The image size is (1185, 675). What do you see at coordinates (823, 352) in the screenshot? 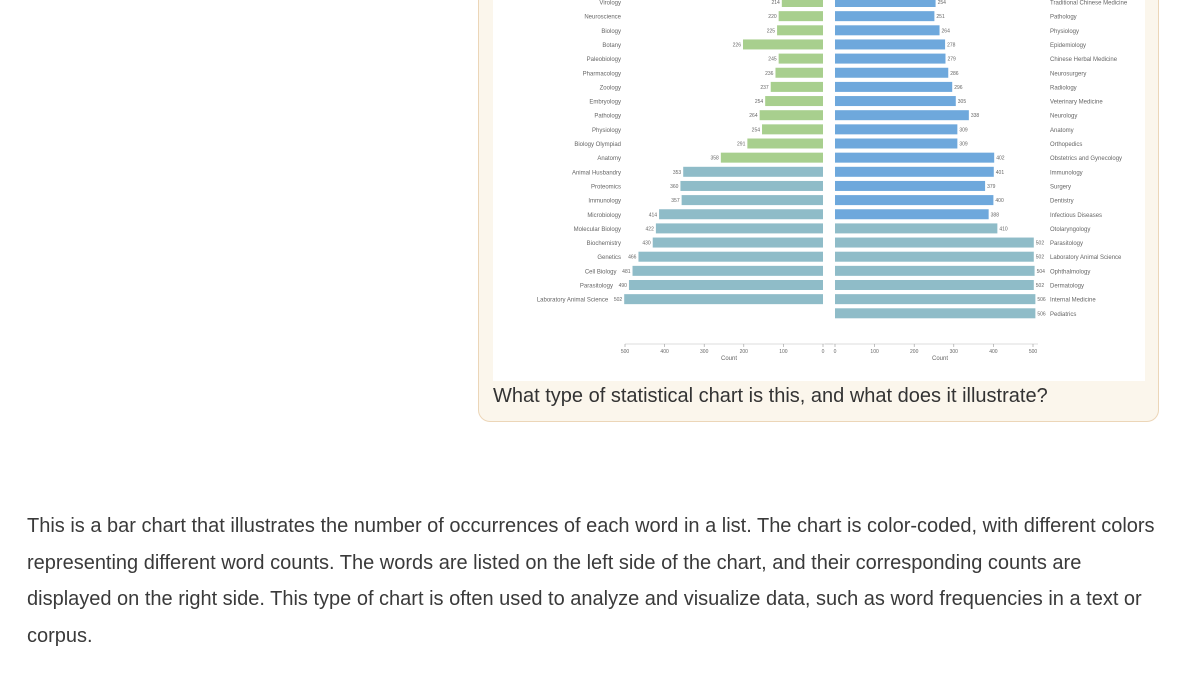
I see `left-chart-tick-label: 0` at bounding box center [823, 352].